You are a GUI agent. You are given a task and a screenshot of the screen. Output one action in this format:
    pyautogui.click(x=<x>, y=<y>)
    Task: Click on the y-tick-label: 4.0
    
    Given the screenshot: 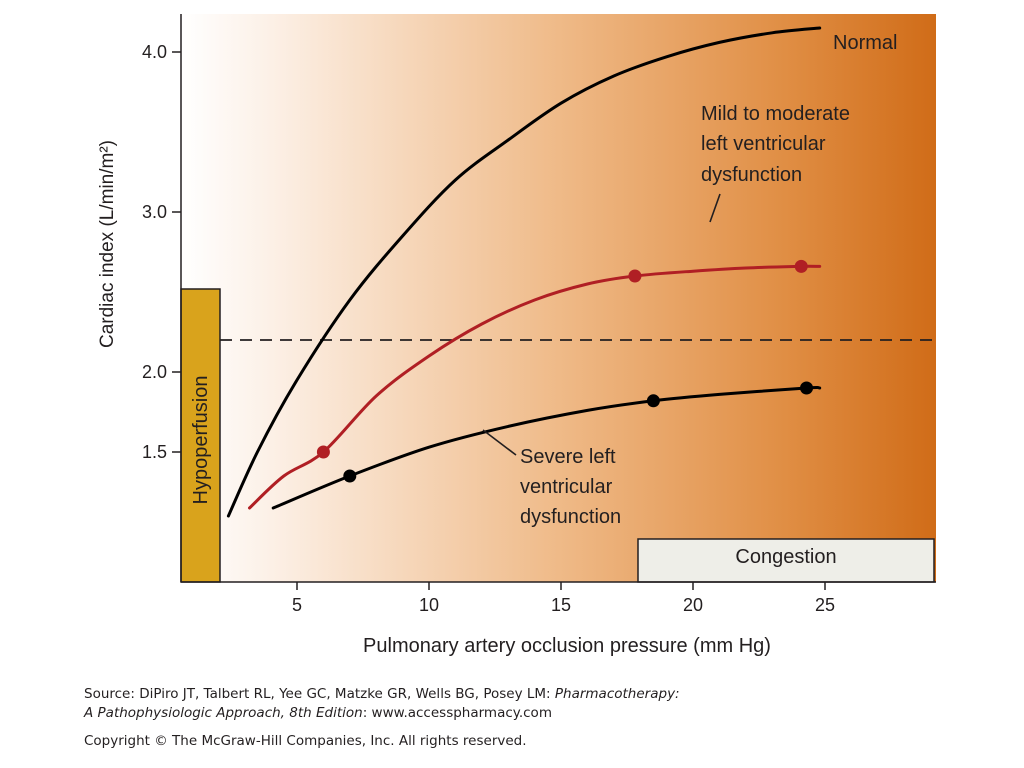 What is the action you would take?
    pyautogui.click(x=154, y=52)
    